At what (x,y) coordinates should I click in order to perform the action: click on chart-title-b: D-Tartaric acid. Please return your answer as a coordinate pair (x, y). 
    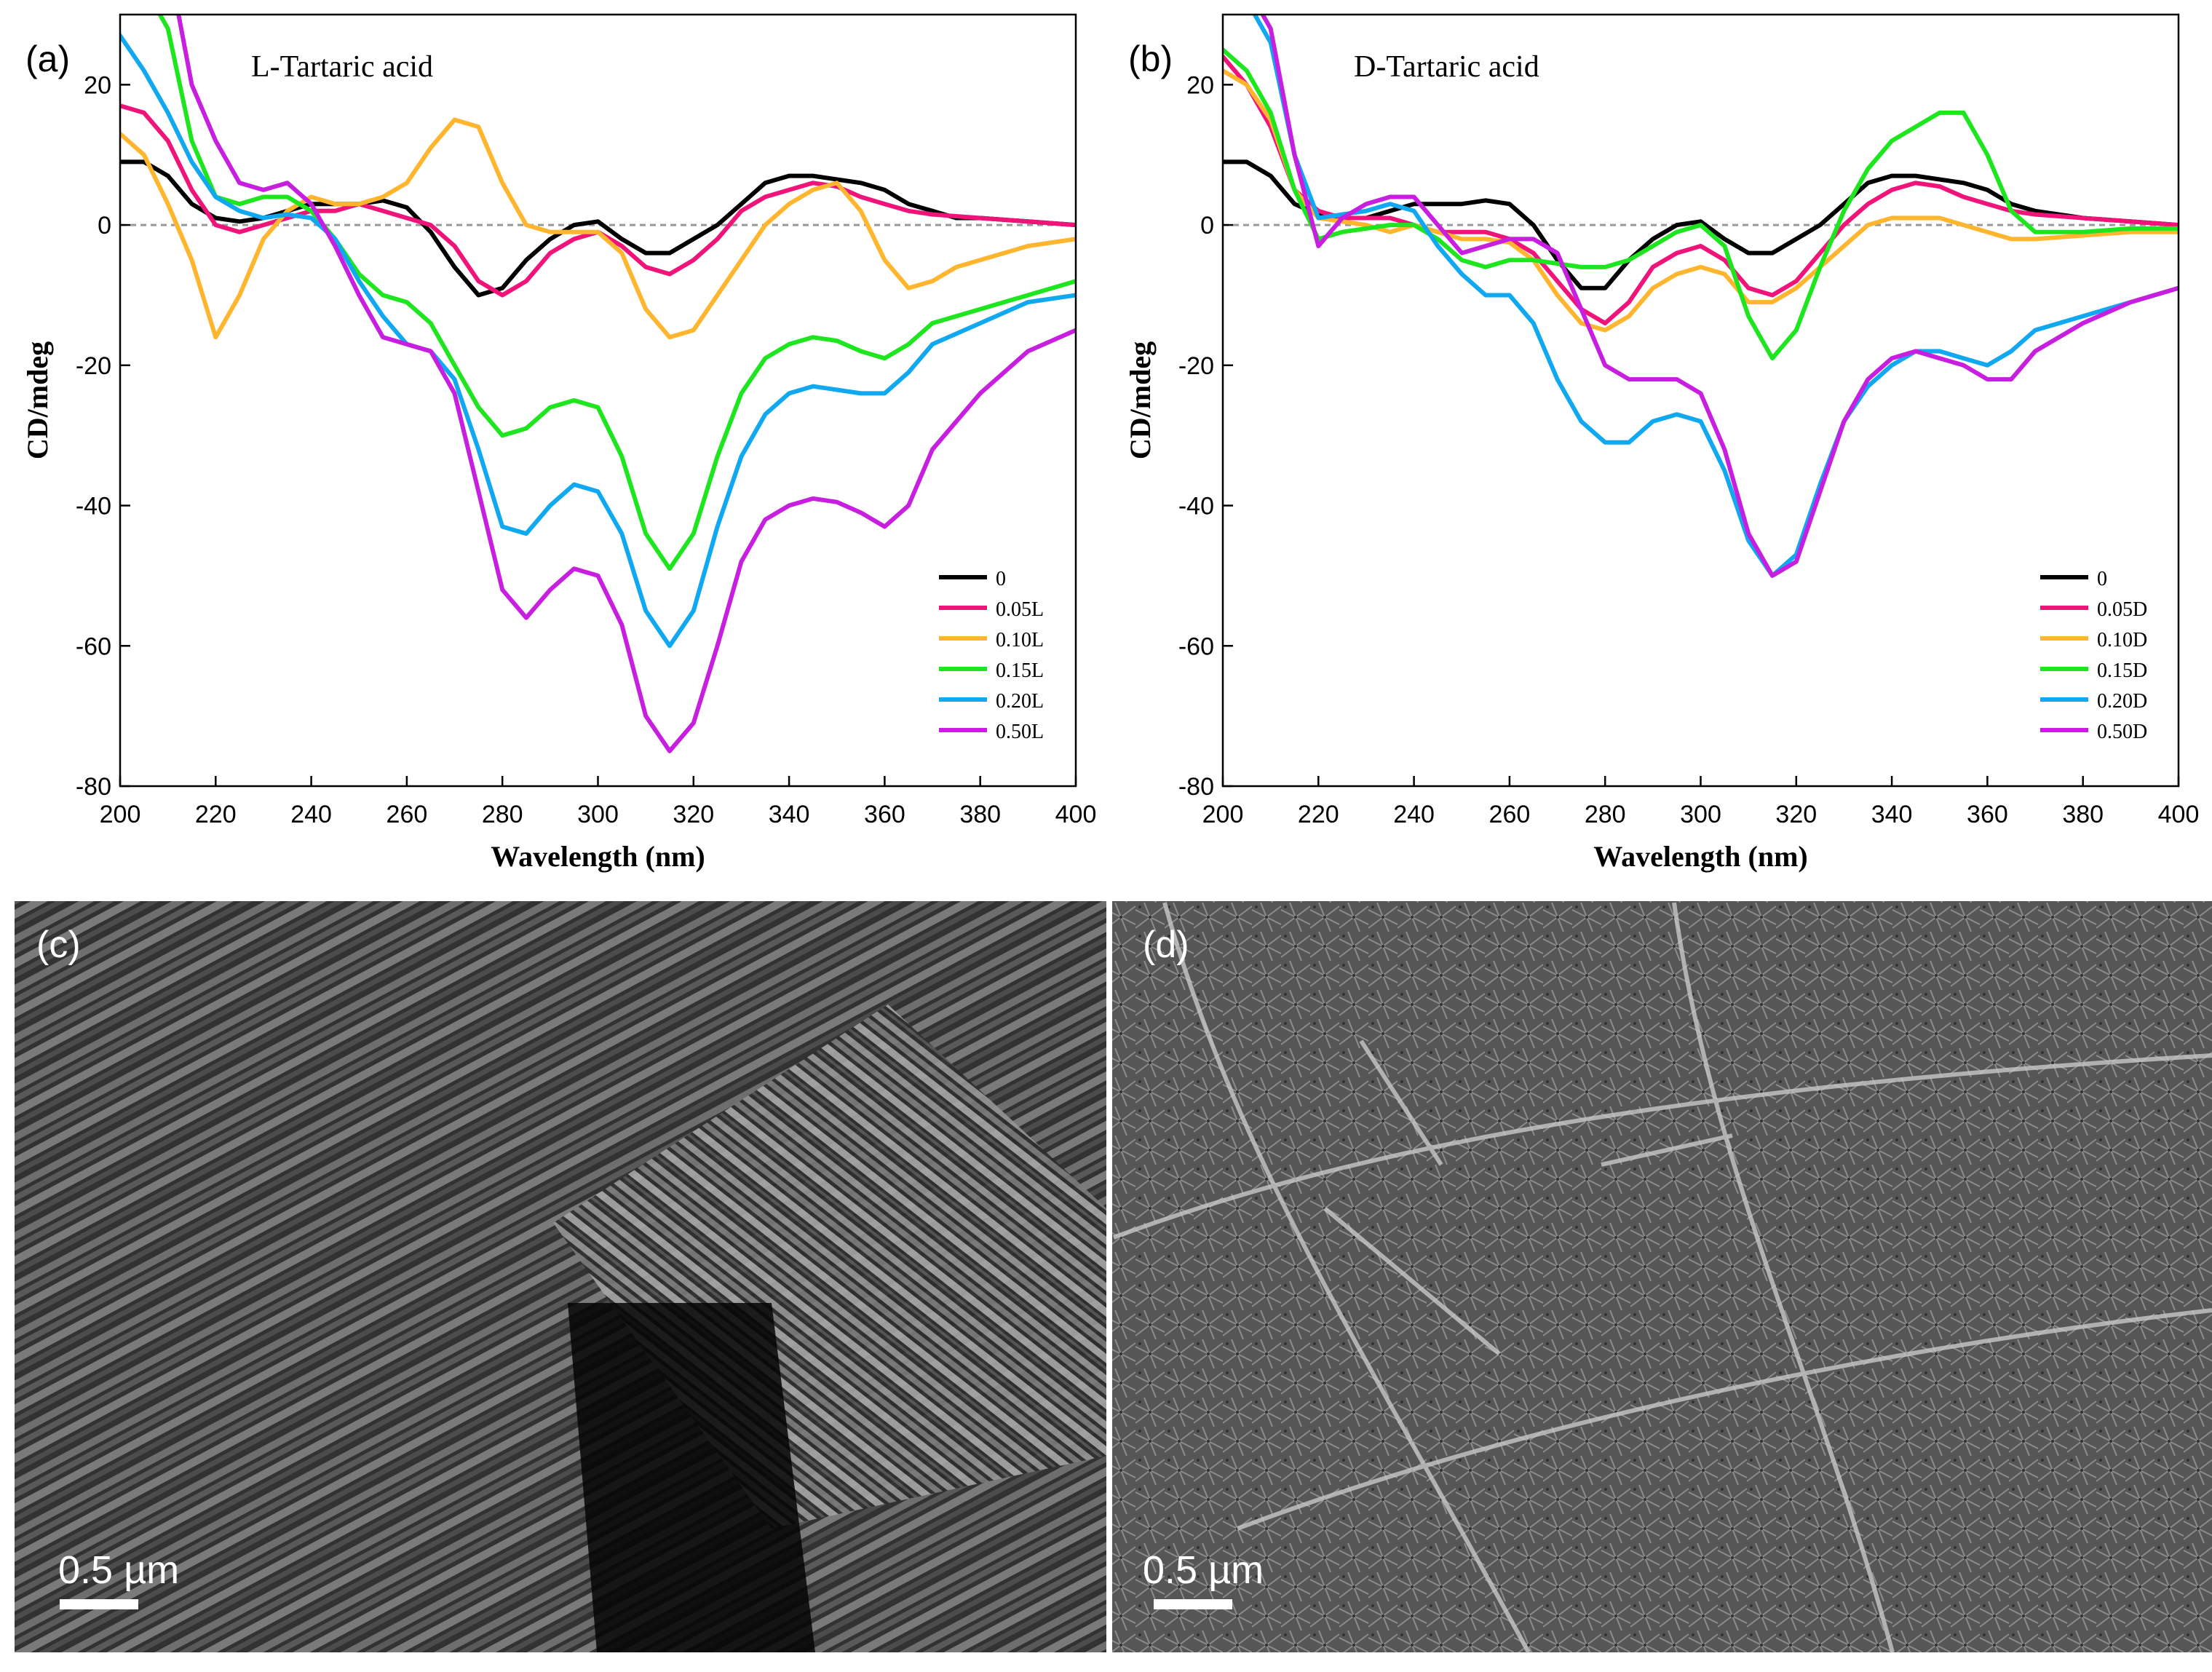
    Looking at the image, I should click on (1446, 67).